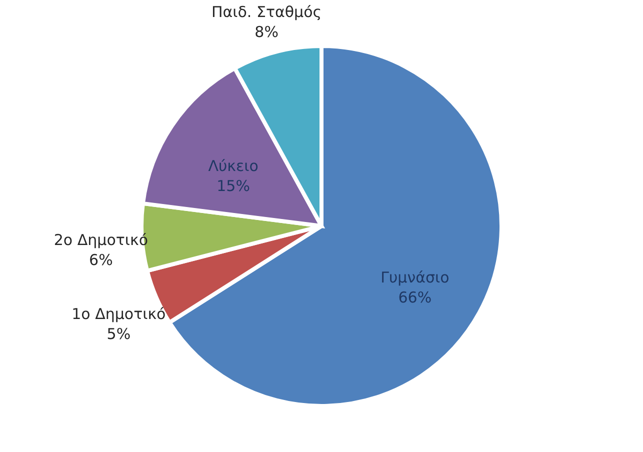  I want to click on data-label: 8%, so click(266, 31).